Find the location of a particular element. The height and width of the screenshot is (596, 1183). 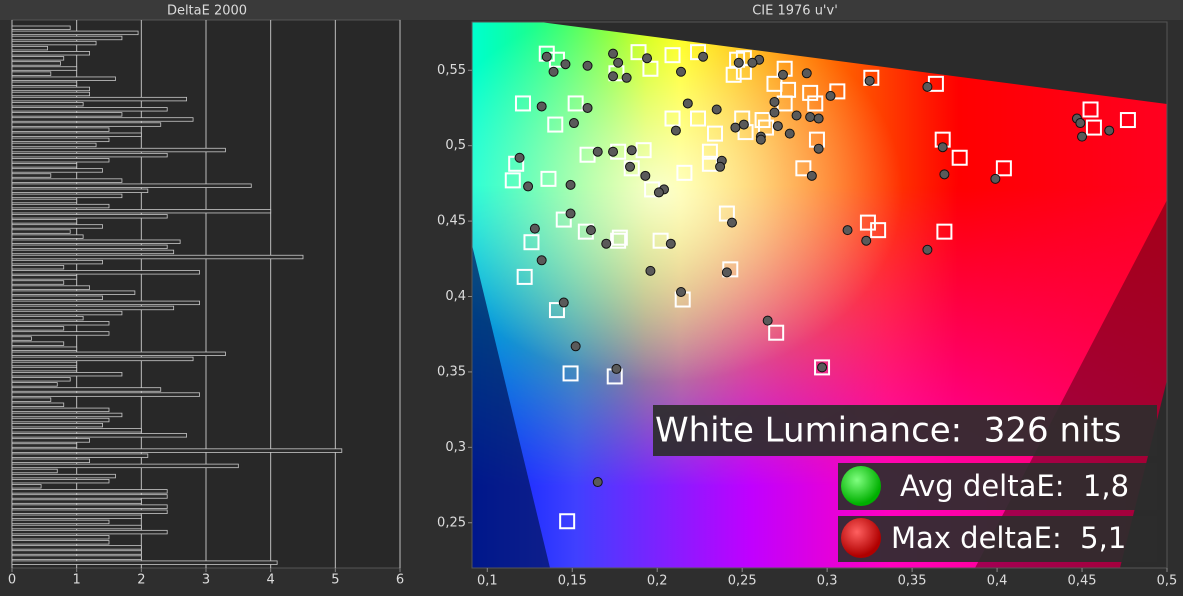

x-tick-label: 1 is located at coordinates (77, 580).